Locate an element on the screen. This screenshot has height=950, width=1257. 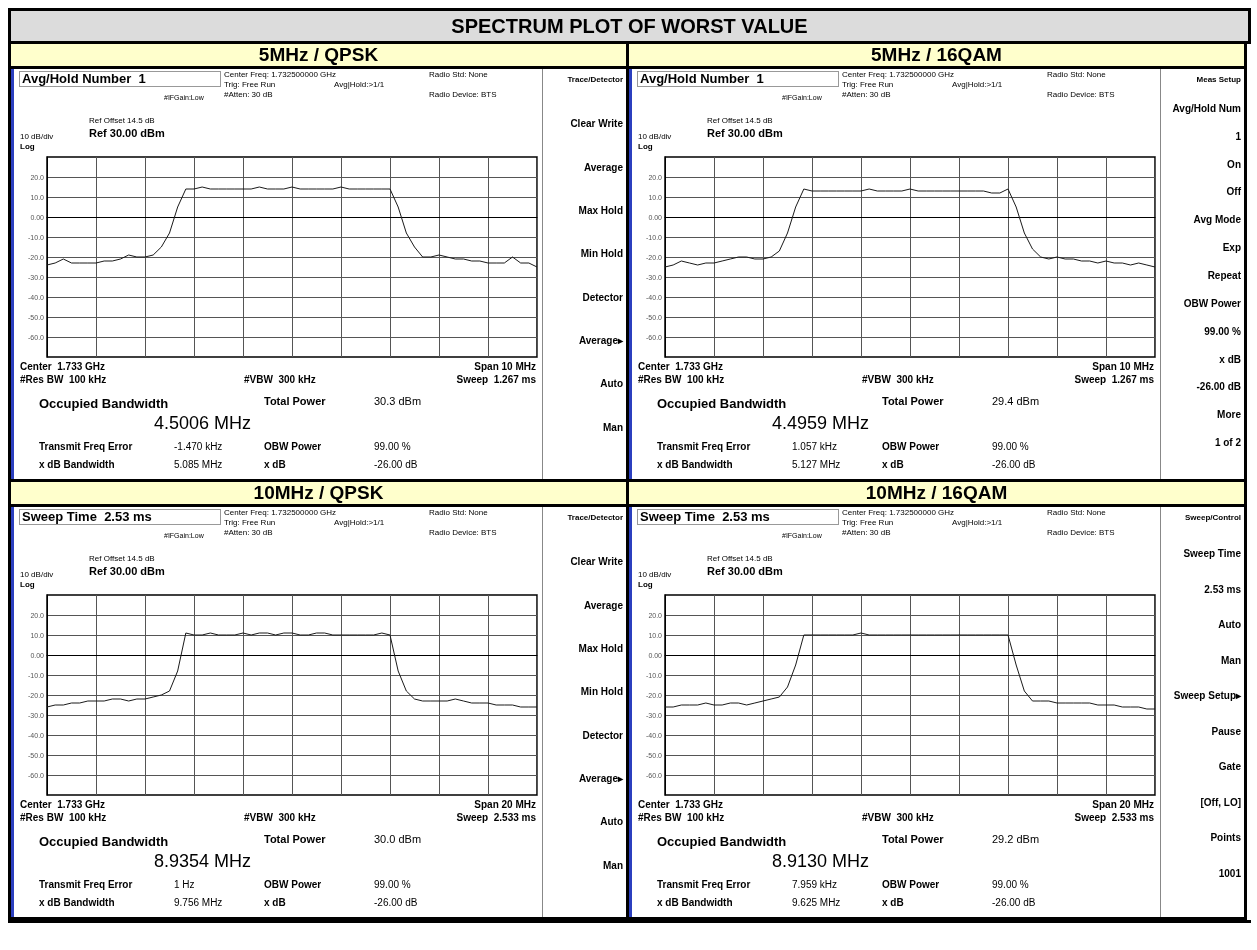
text: 8.9354 MHz is located at coordinates (203, 861).